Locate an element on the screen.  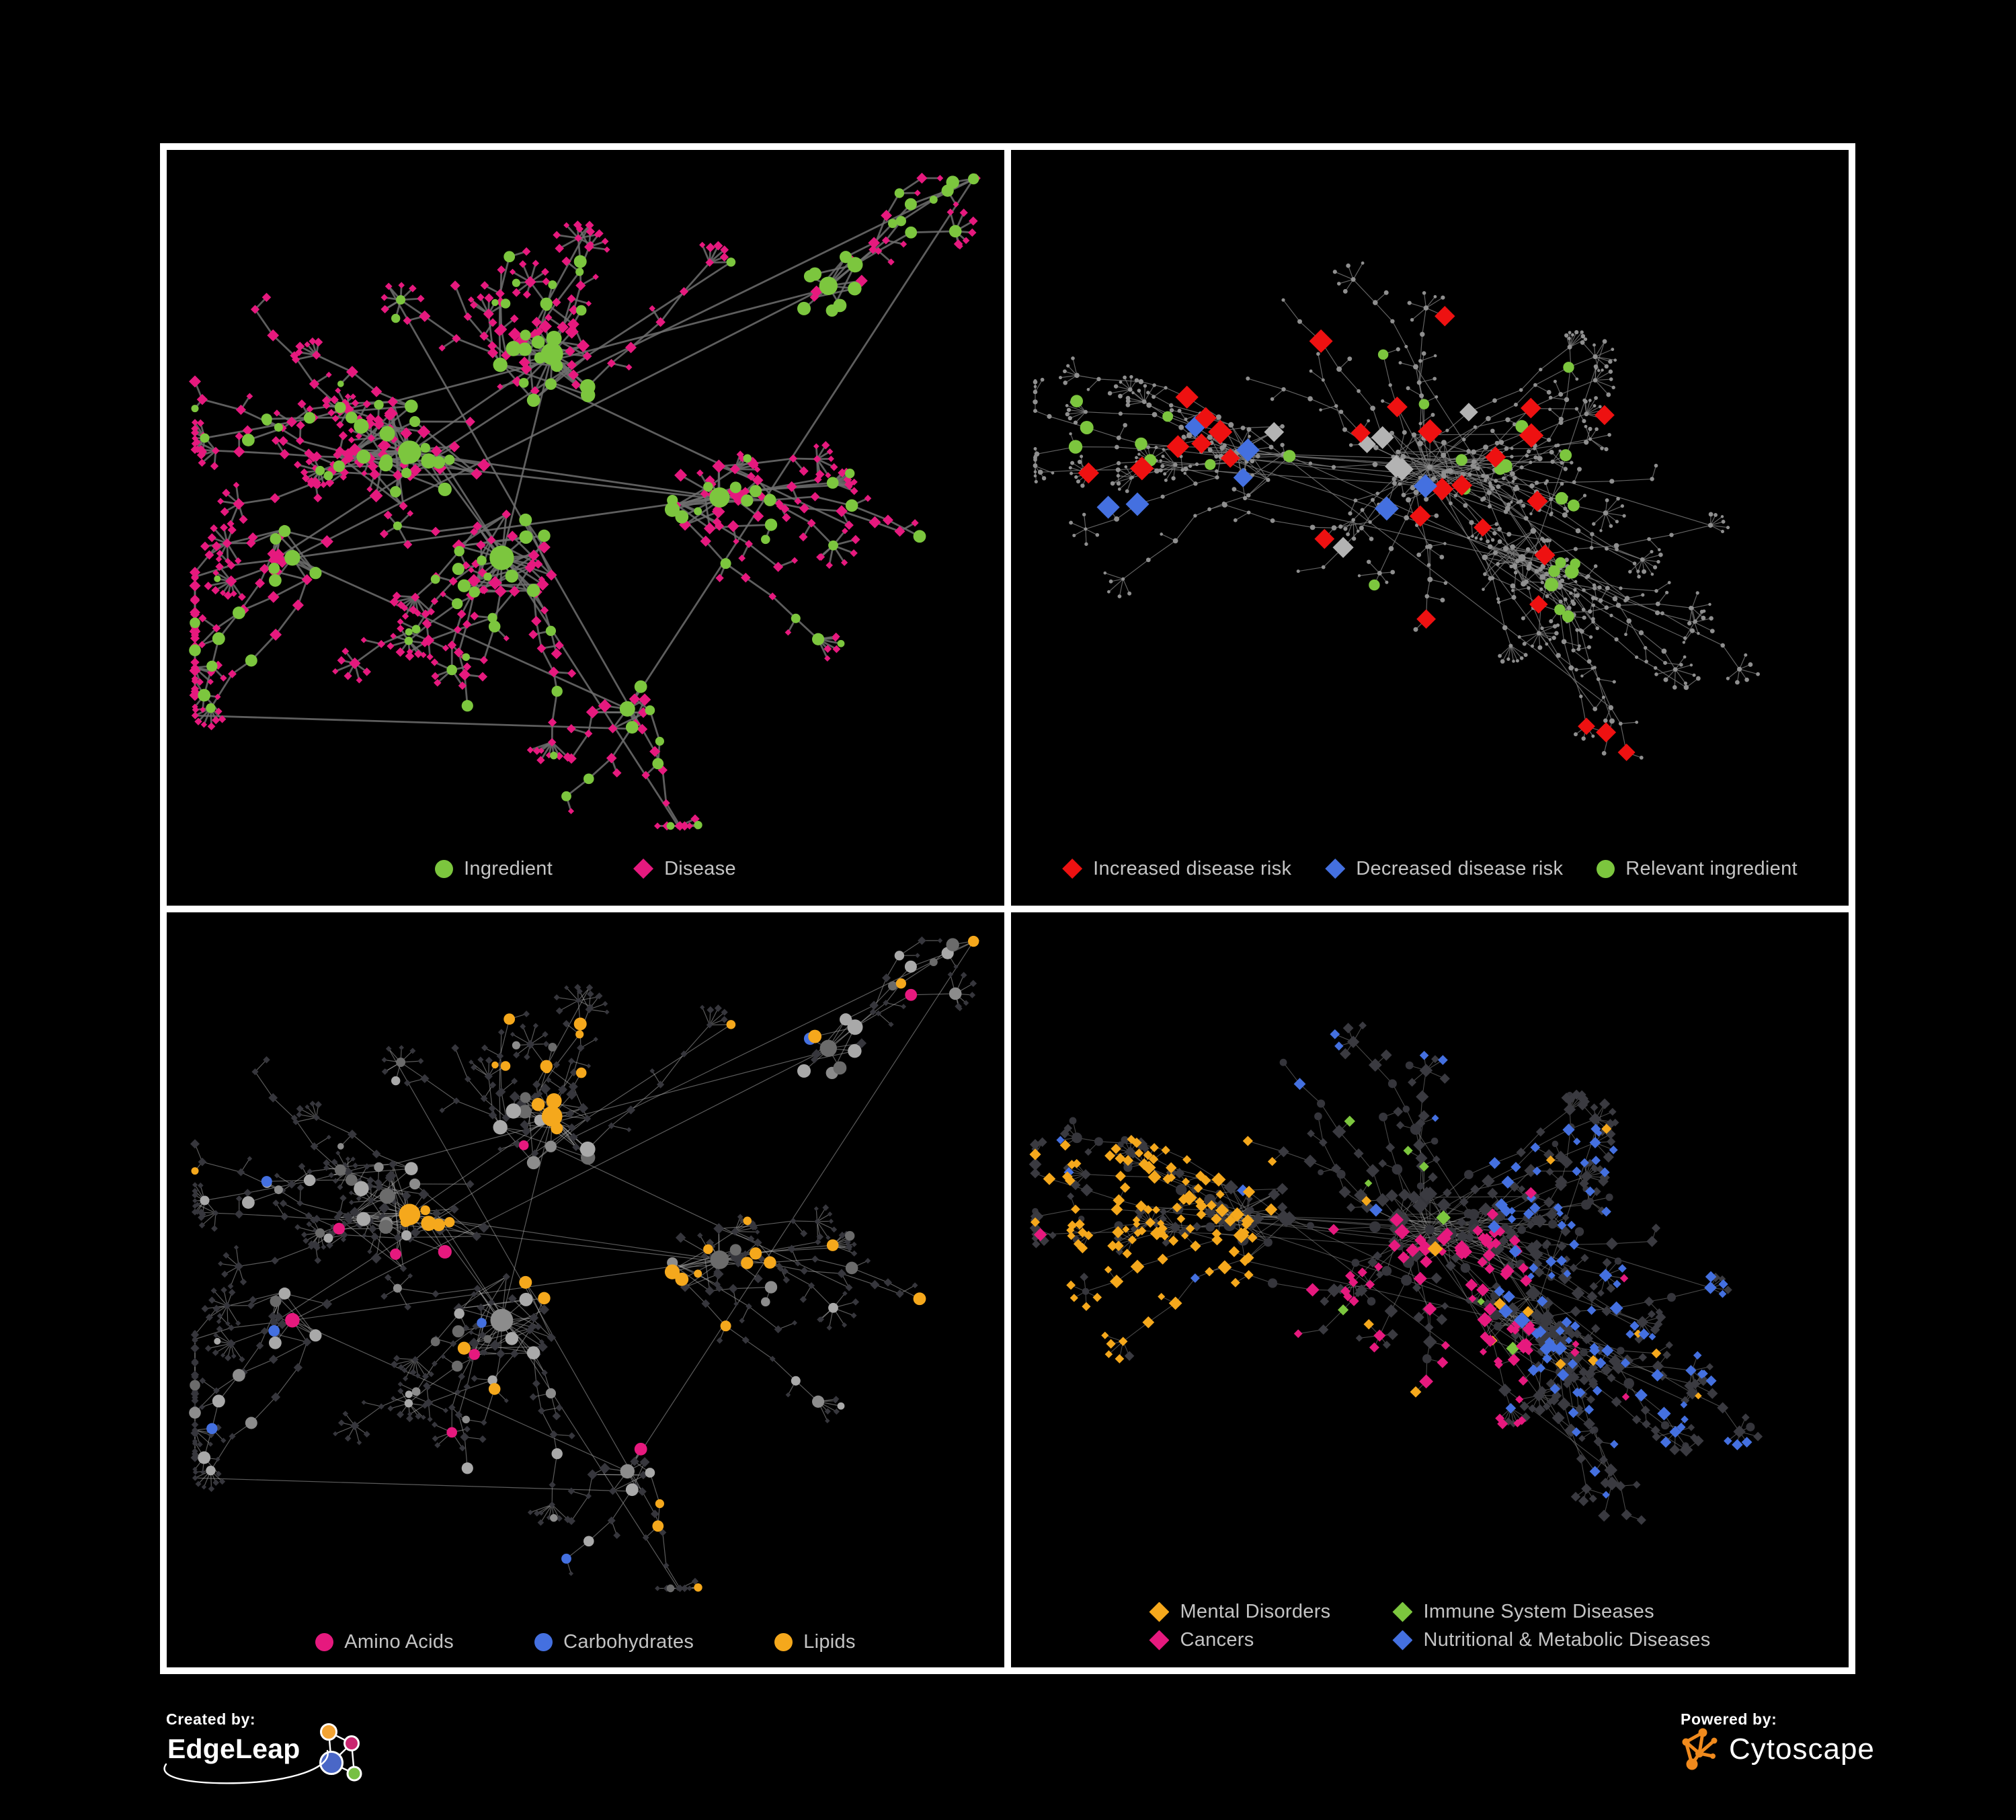
increased-risk-marker is located at coordinates (1072, 869).